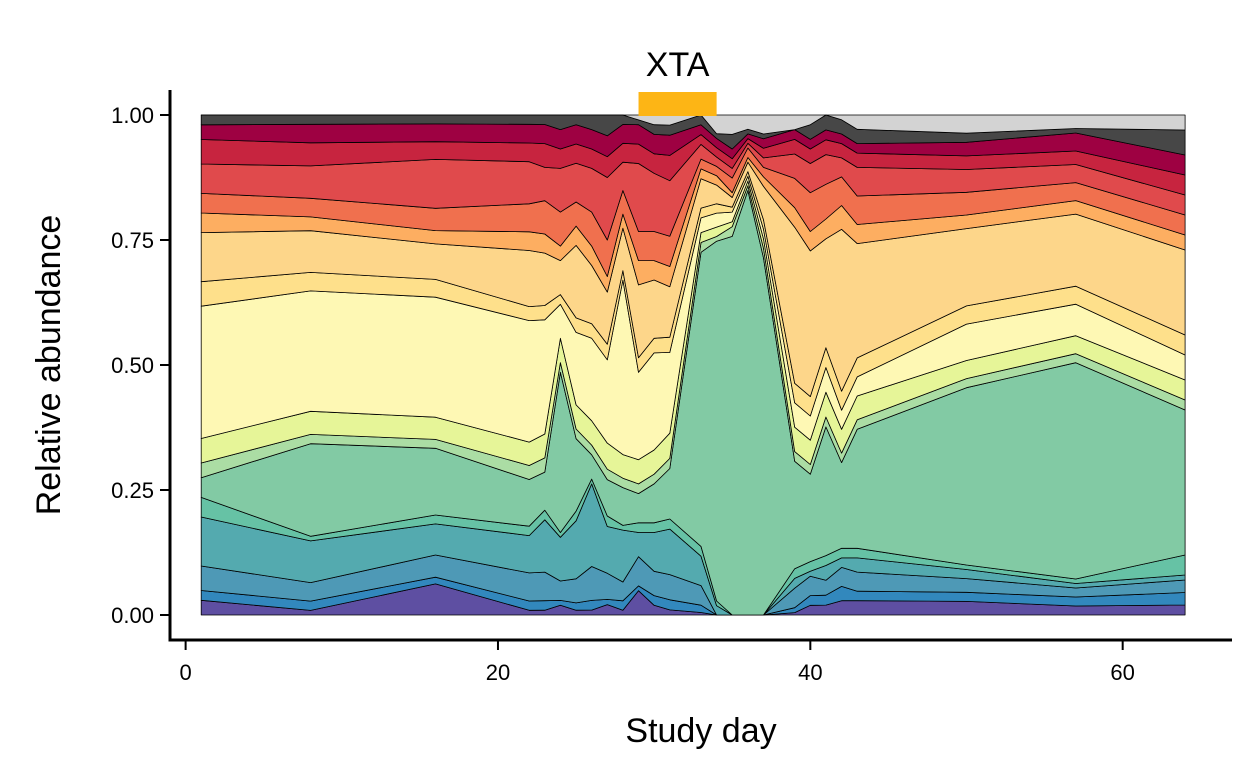 The image size is (1260, 779). I want to click on treatment-label: XTA, so click(678, 65).